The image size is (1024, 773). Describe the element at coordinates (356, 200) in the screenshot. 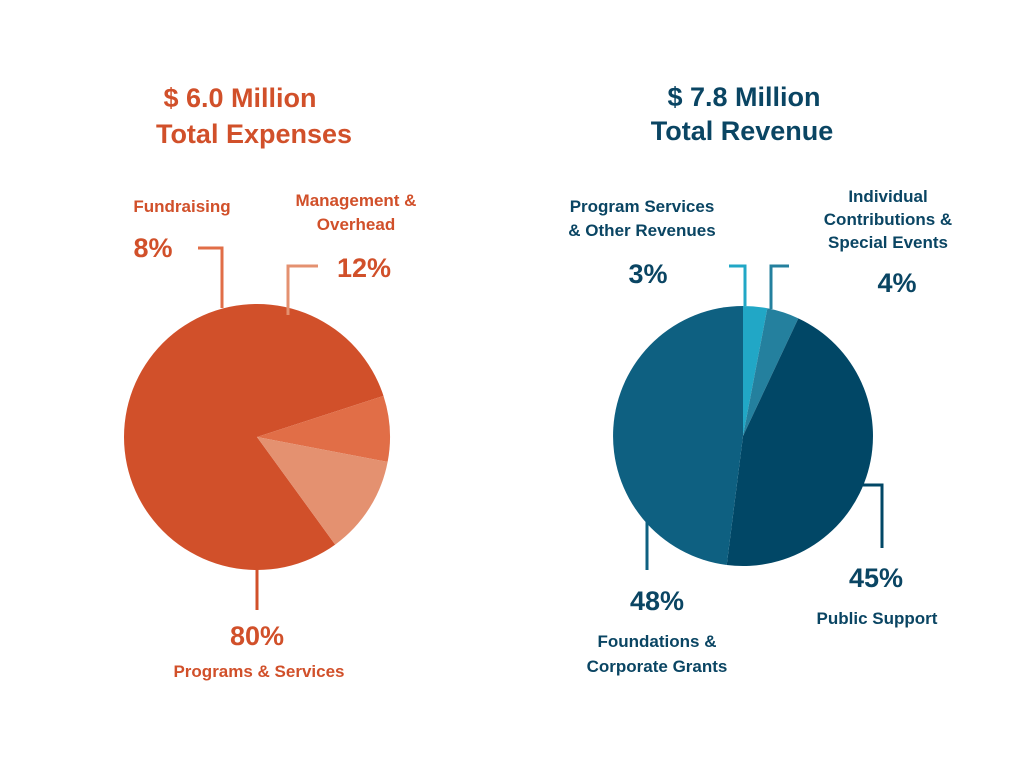

I see `management-overhead-category-label: Management &` at that location.